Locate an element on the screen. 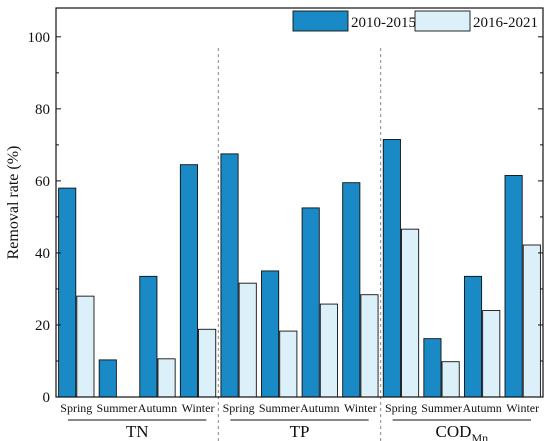  legend: 2010-2015 2016-2021 is located at coordinates (415, 21).